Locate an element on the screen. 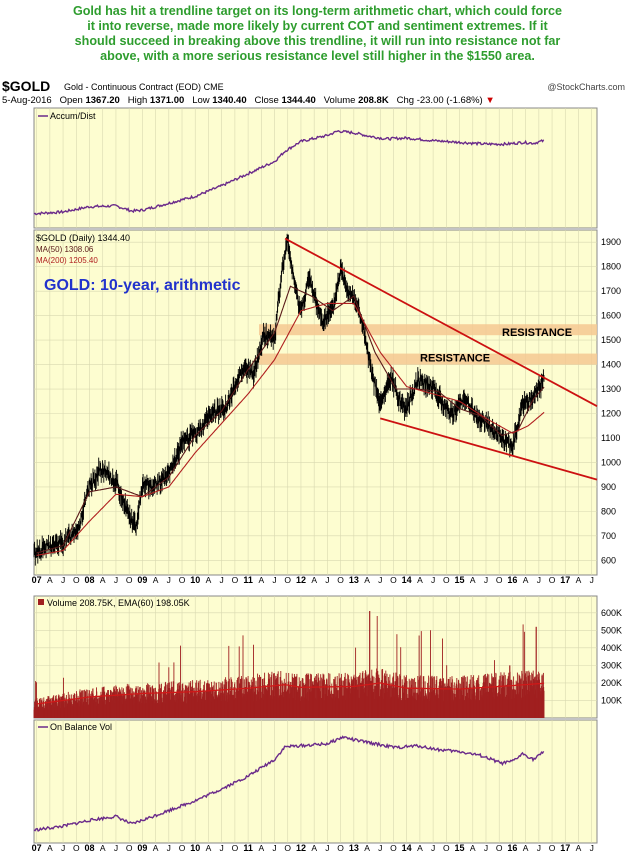 The image size is (635, 862). close-label: Close is located at coordinates (266, 100).